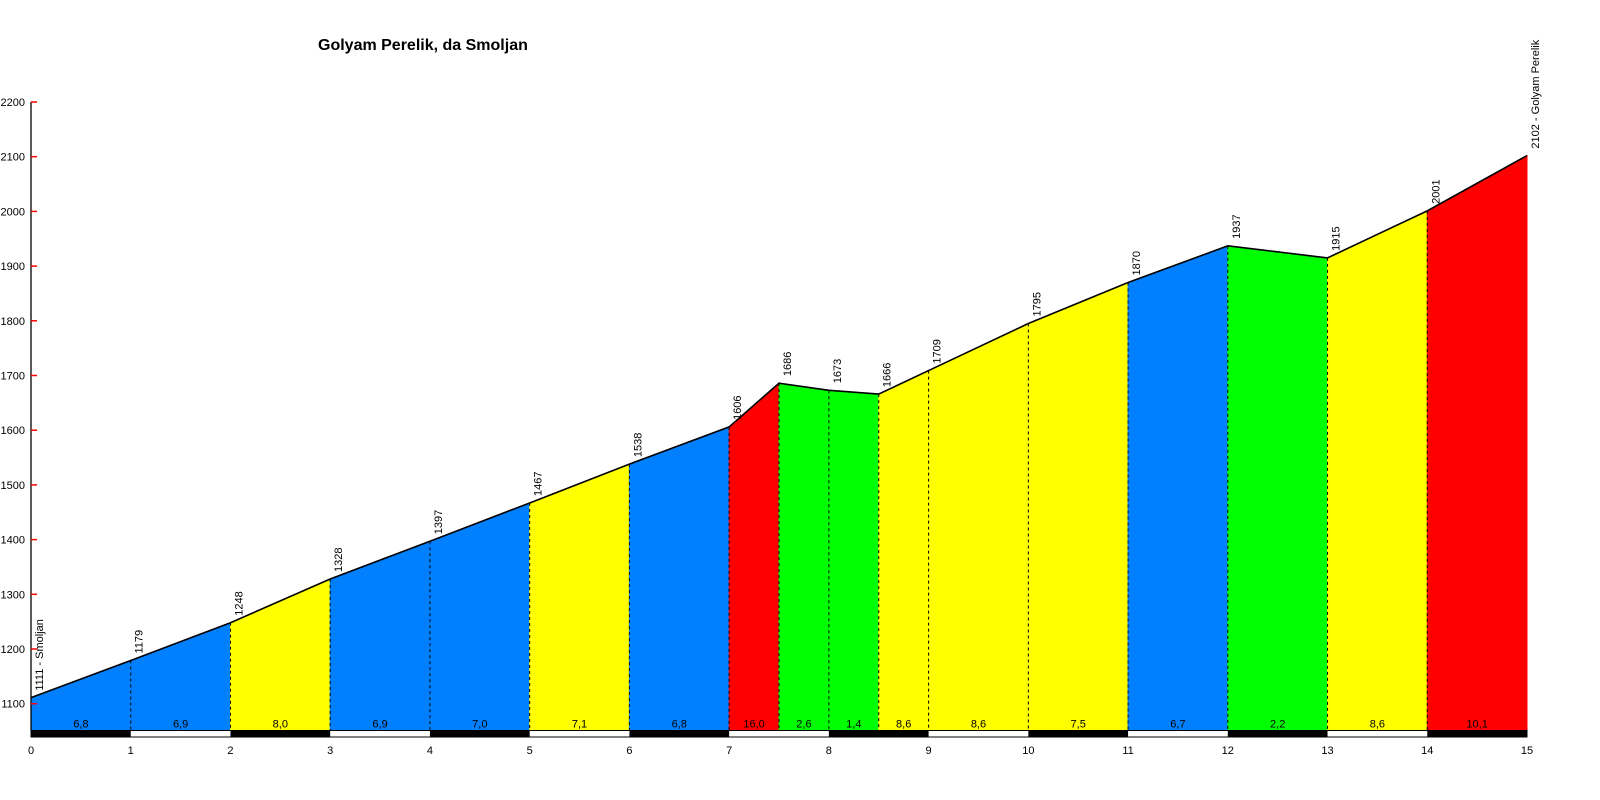  Describe the element at coordinates (1177, 725) in the screenshot. I see `grade-label: 6,7` at that location.